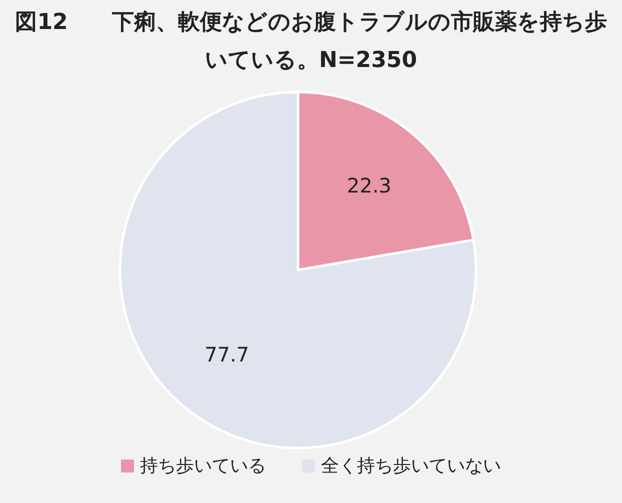  What do you see at coordinates (227, 354) in the screenshot?
I see `data-label: 77.7` at bounding box center [227, 354].